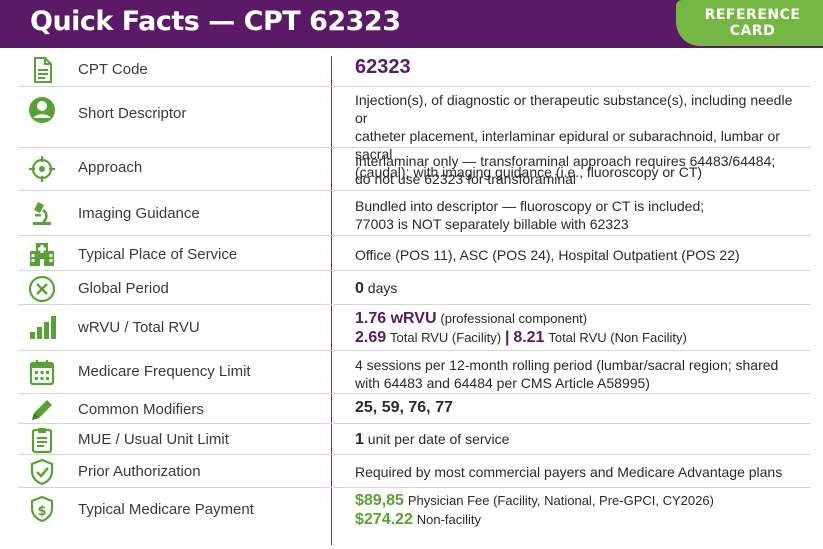  Describe the element at coordinates (466, 179) in the screenshot. I see `value-line: do not use 62323 for transforaminal` at that location.